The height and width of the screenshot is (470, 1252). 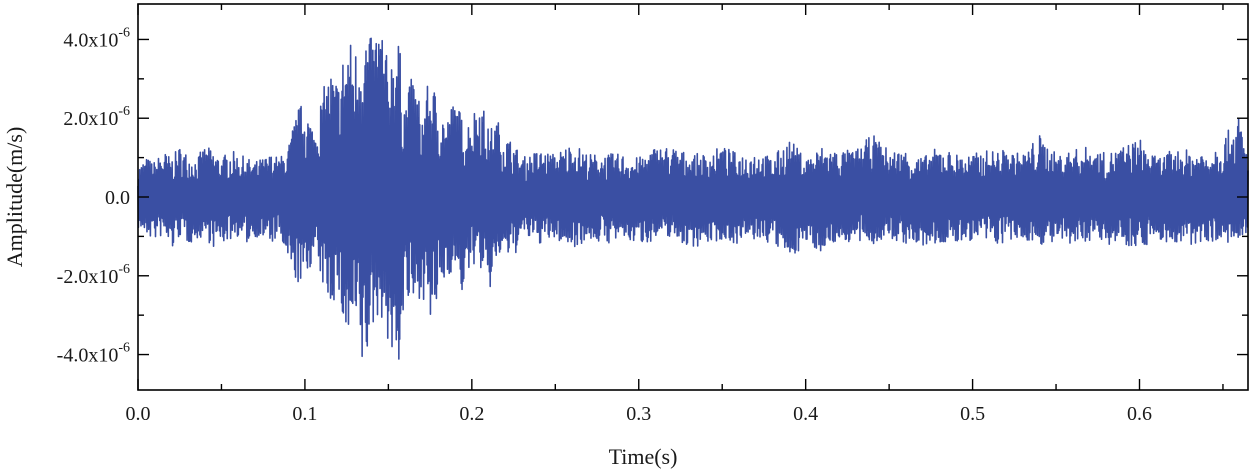 What do you see at coordinates (14, 197) in the screenshot?
I see `y-axis-title: Amplitude(m/s)` at bounding box center [14, 197].